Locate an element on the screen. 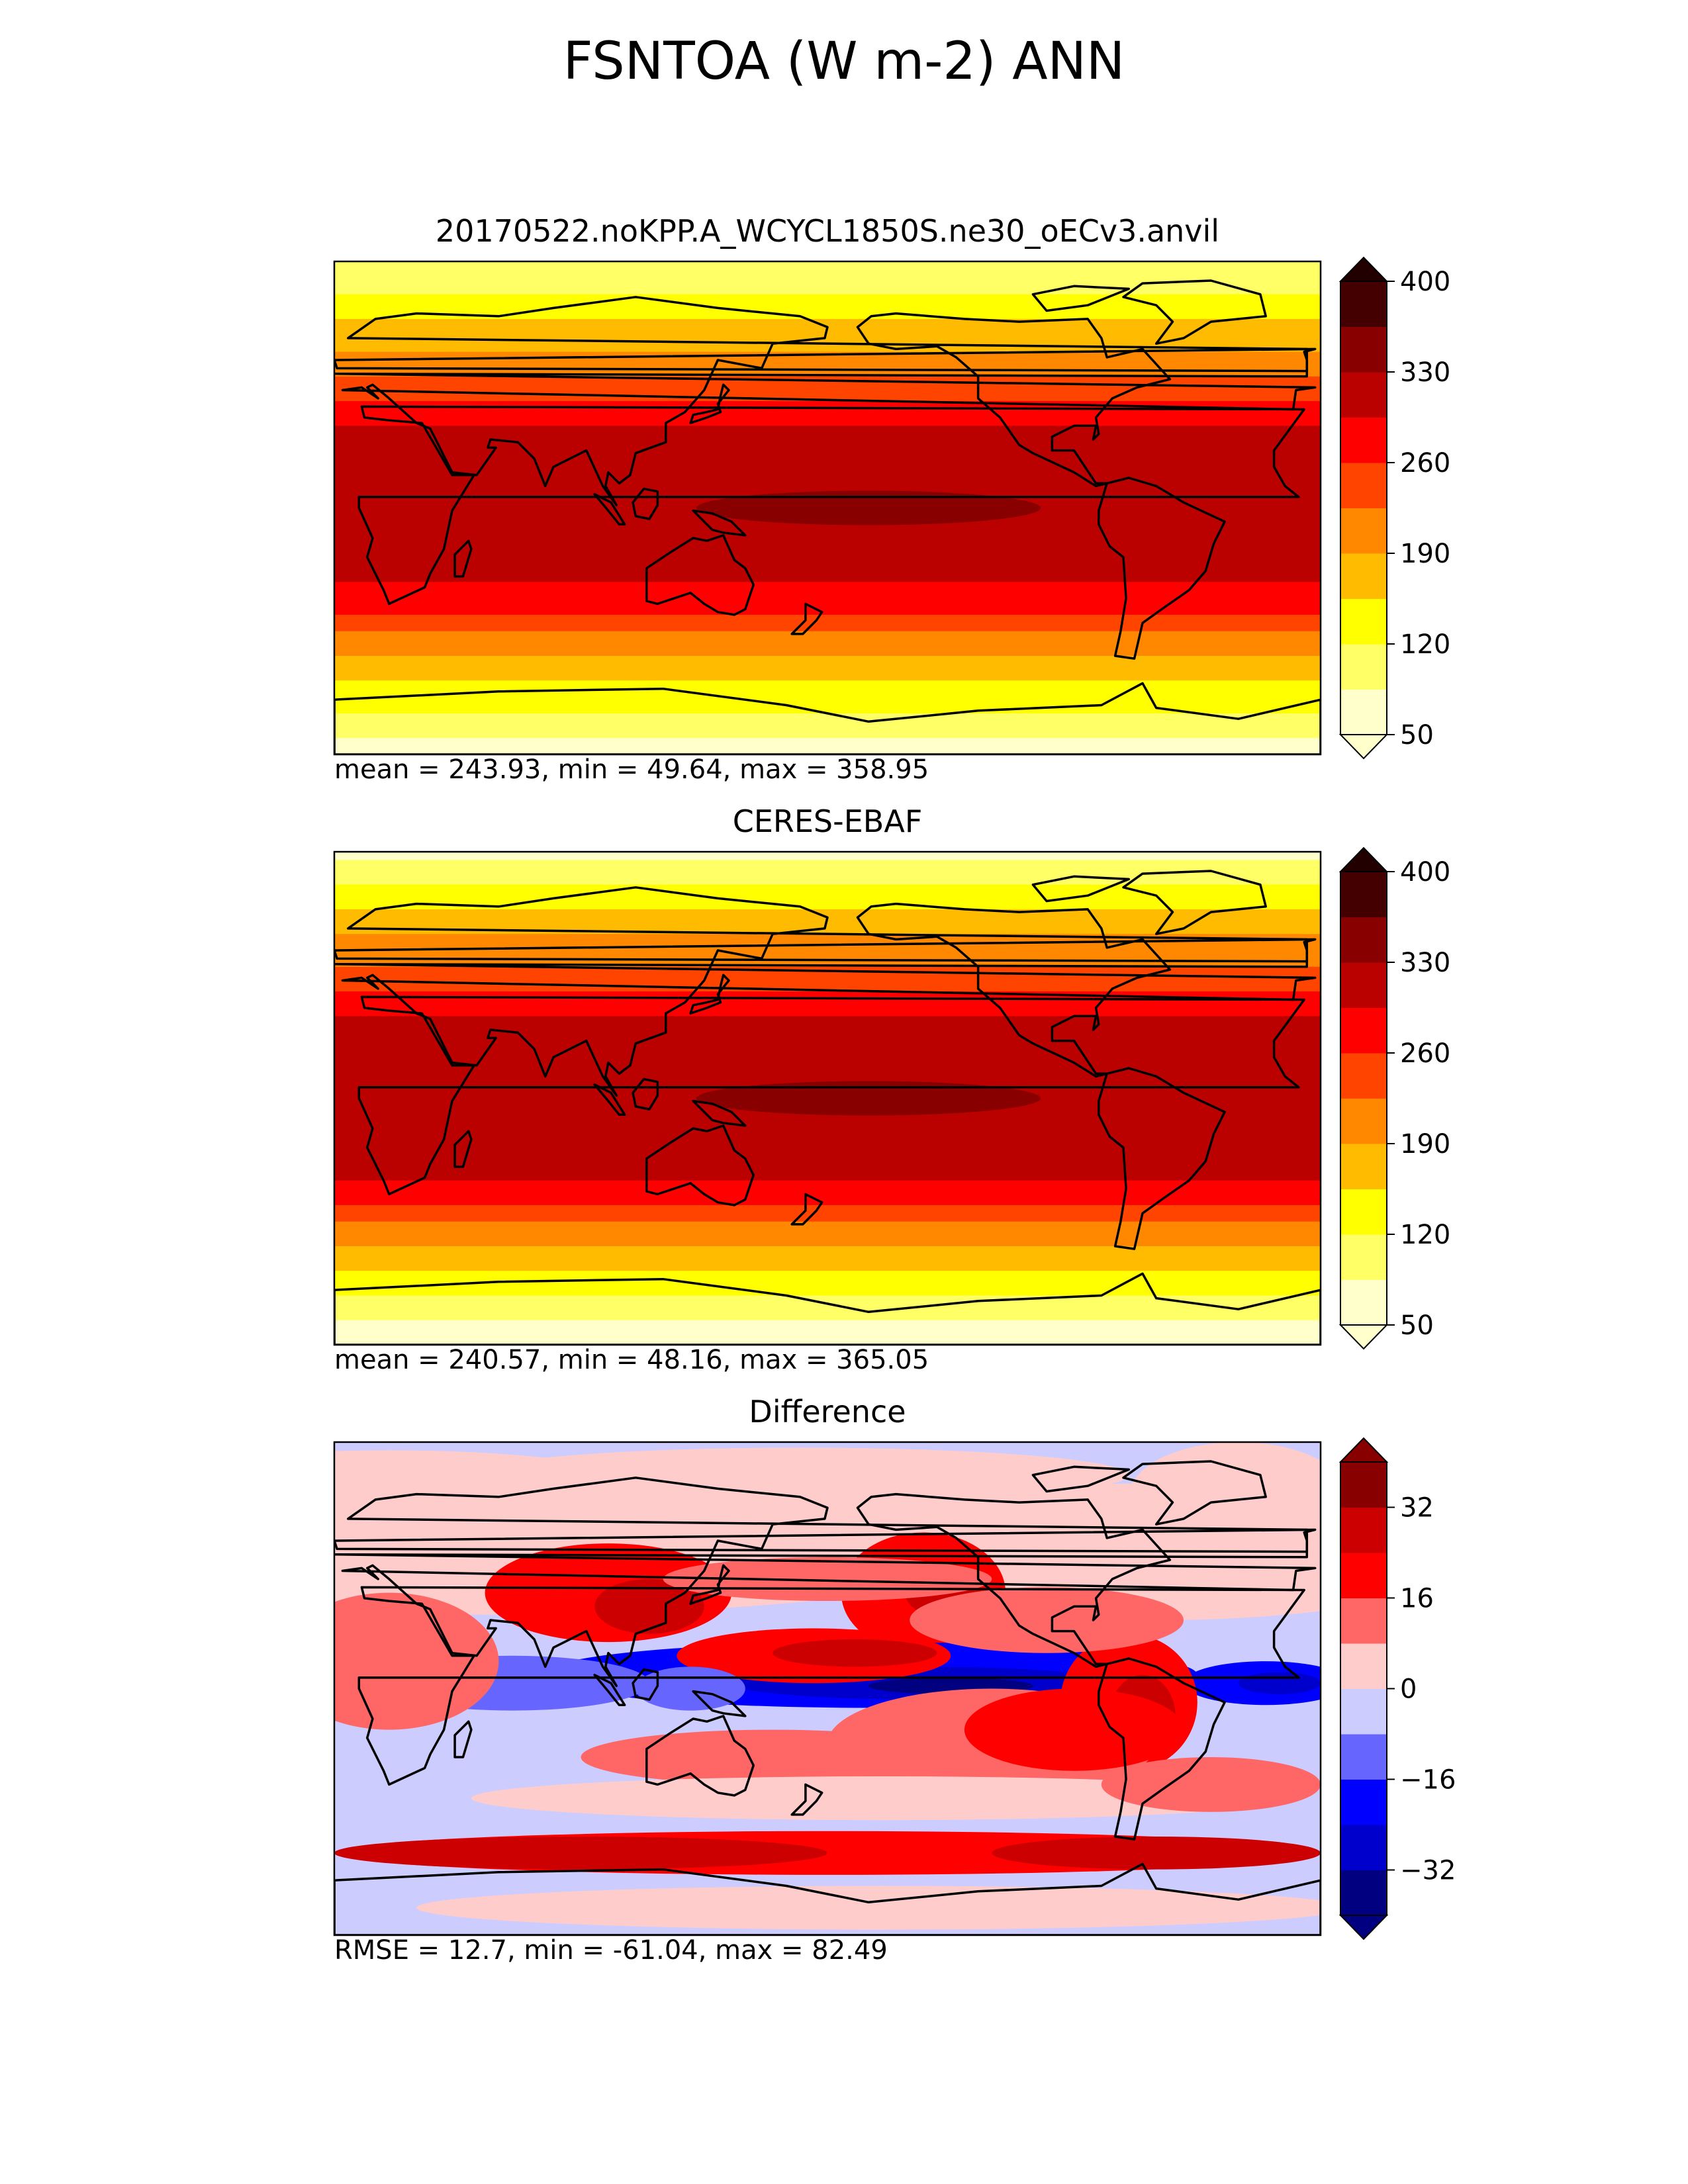 The width and height of the screenshot is (1688, 2184). colorbar-tick-label: 190 is located at coordinates (1425, 554).